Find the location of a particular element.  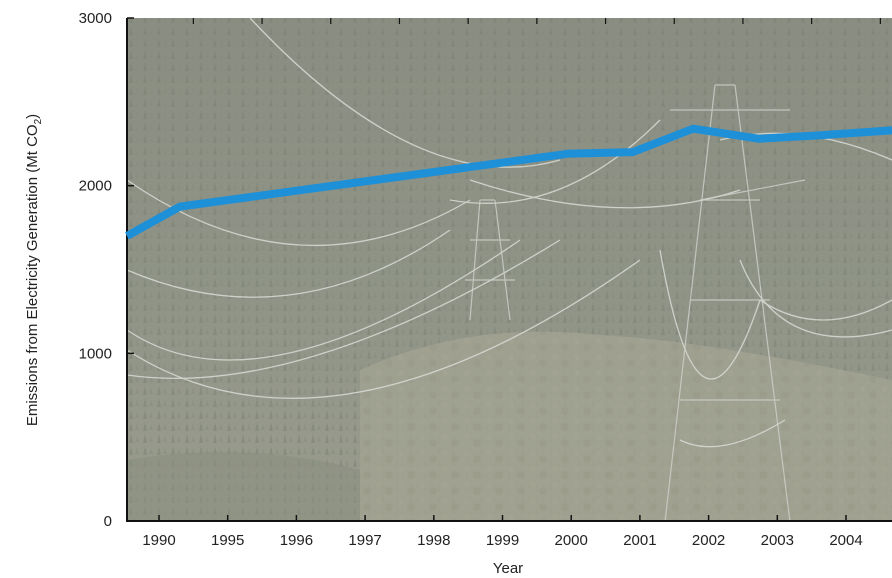

x-tick-label: 2000 is located at coordinates (571, 540).